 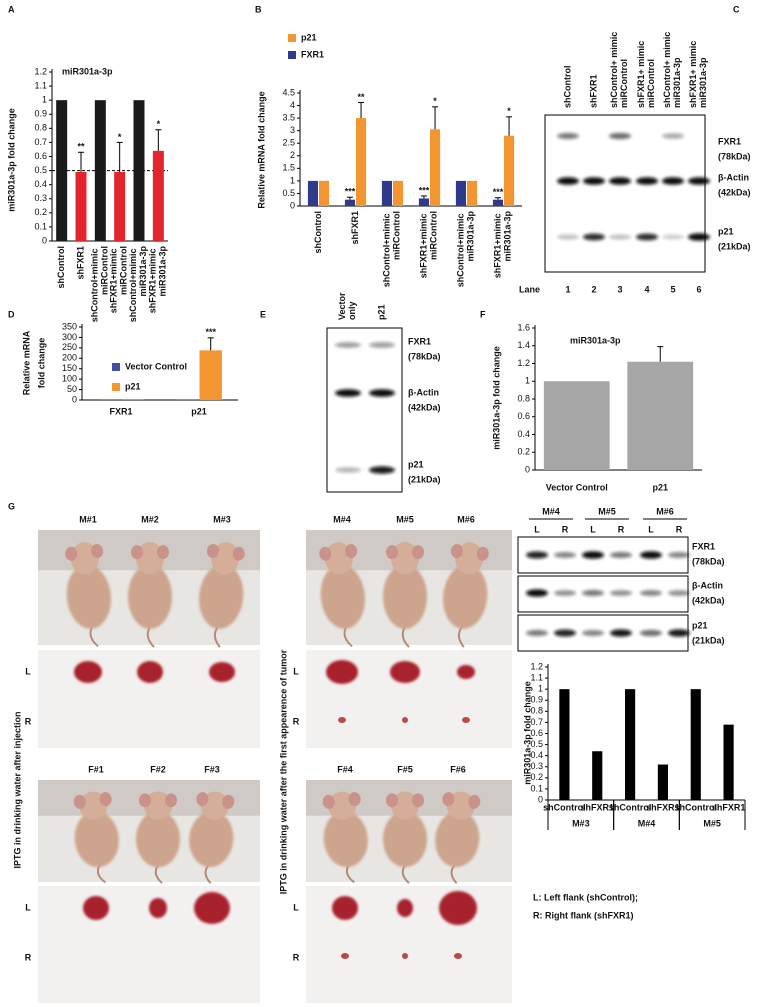 I want to click on lane-label: Vector only, so click(x=347, y=305).